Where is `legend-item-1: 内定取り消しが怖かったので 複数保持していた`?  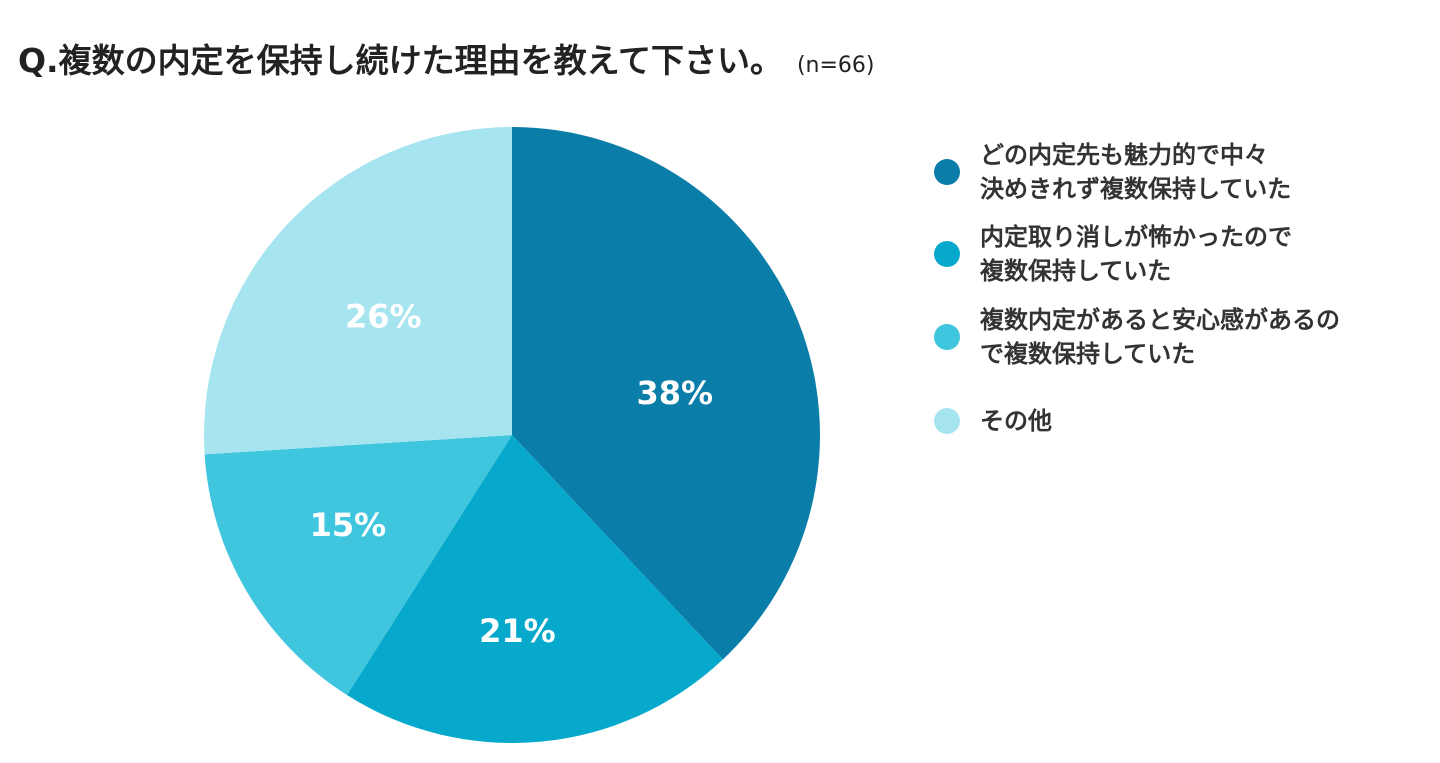 legend-item-1: 内定取り消しが怖かったので 複数保持していた is located at coordinates (1184, 254).